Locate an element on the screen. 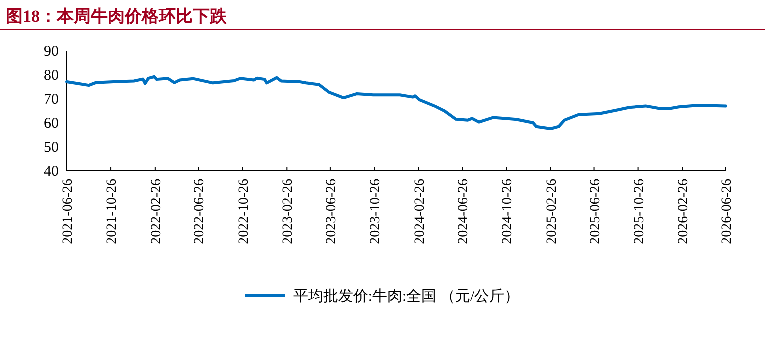  y-tick-label: 70 is located at coordinates (51, 100).